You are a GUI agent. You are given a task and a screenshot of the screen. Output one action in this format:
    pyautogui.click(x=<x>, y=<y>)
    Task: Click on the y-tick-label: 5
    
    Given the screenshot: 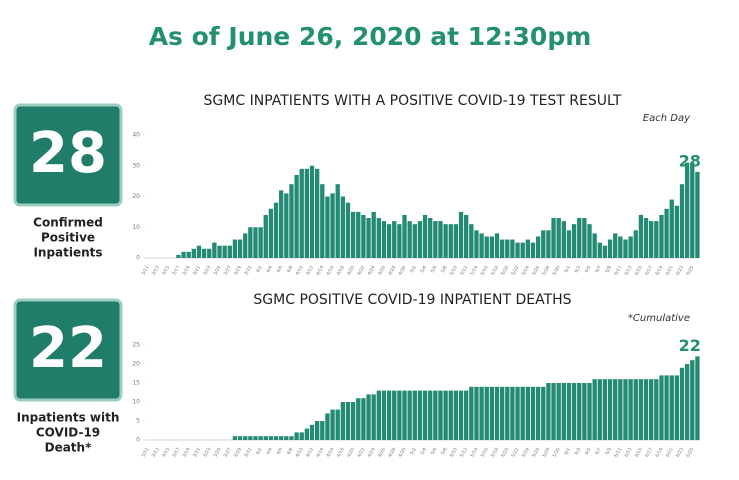 What is the action you would take?
    pyautogui.click(x=138, y=421)
    